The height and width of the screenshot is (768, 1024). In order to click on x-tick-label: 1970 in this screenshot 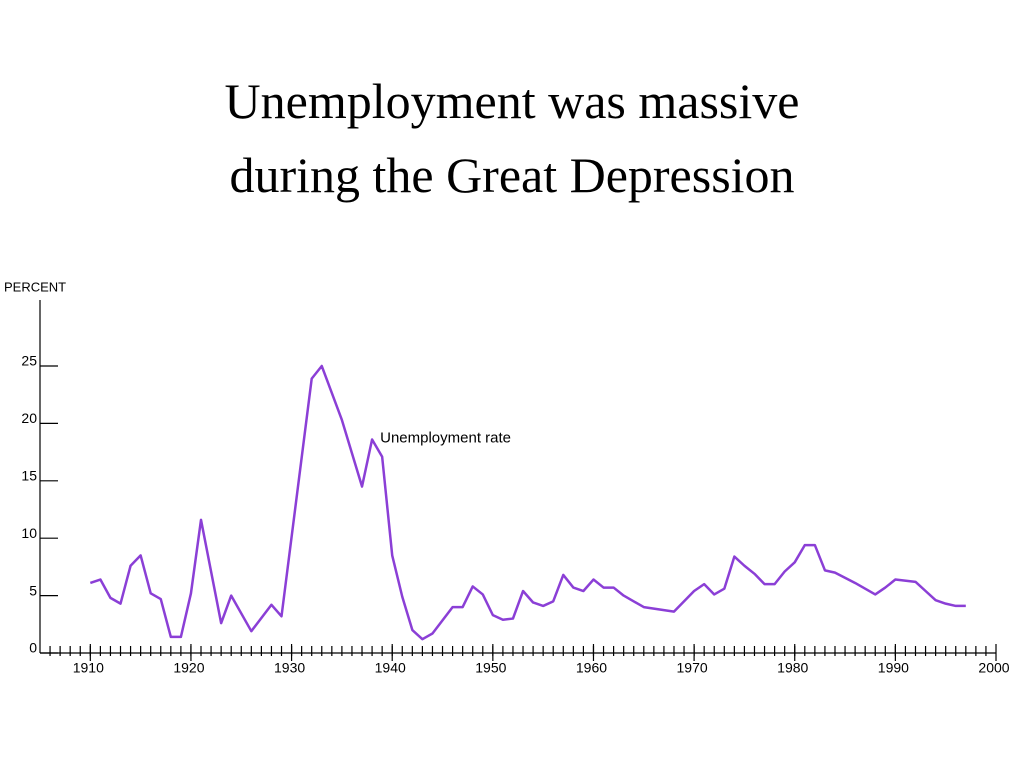, I will do `click(692, 668)`.